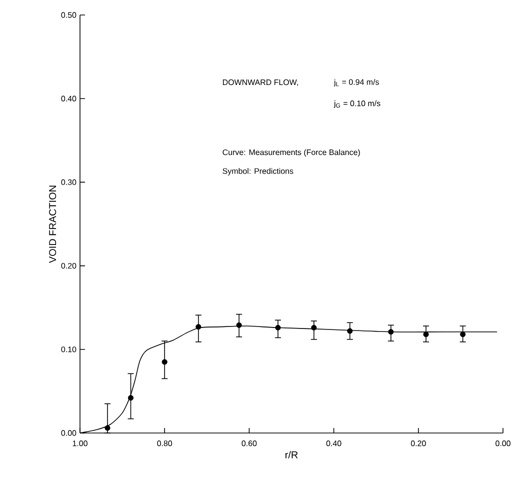 The height and width of the screenshot is (490, 522). What do you see at coordinates (292, 454) in the screenshot?
I see `x-axis-title: r/R` at bounding box center [292, 454].